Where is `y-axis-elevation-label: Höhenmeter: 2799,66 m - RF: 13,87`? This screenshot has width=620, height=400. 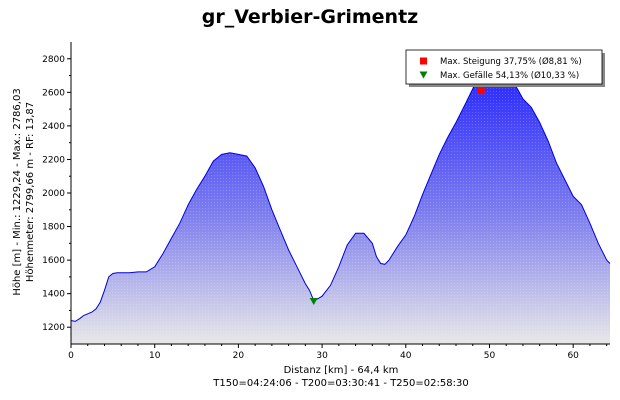 y-axis-elevation-label: Höhenmeter: 2799,66 m - RF: 13,87 is located at coordinates (30, 192).